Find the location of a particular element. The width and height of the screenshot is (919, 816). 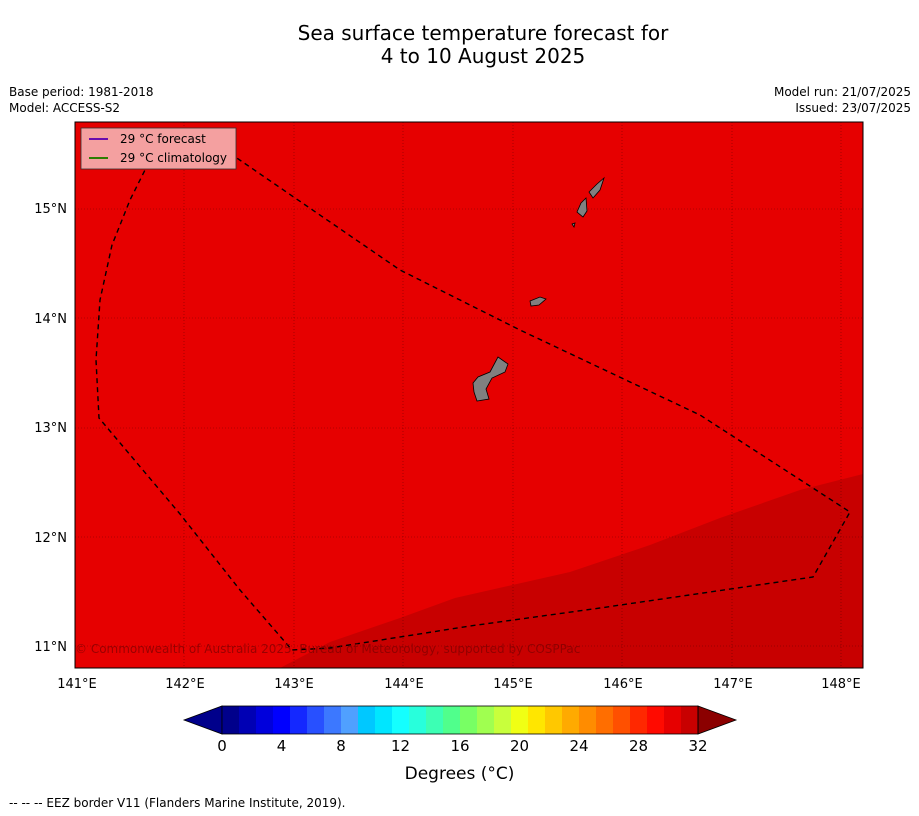

lat-tick-14: 14°N is located at coordinates (50, 319).